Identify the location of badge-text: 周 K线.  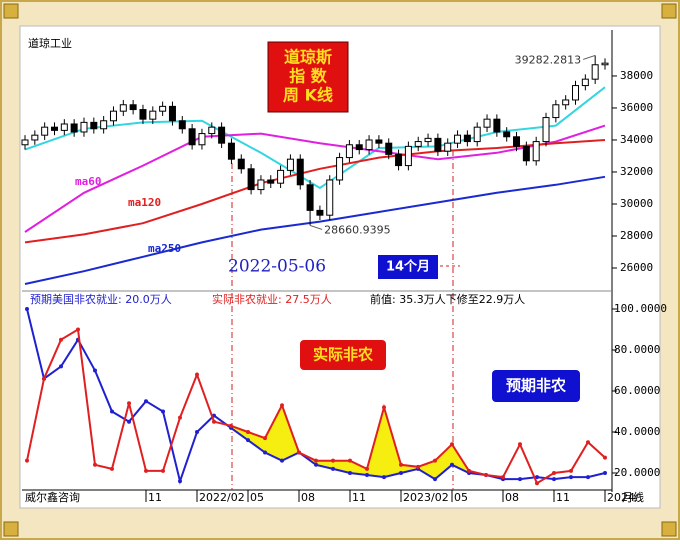
(308, 95).